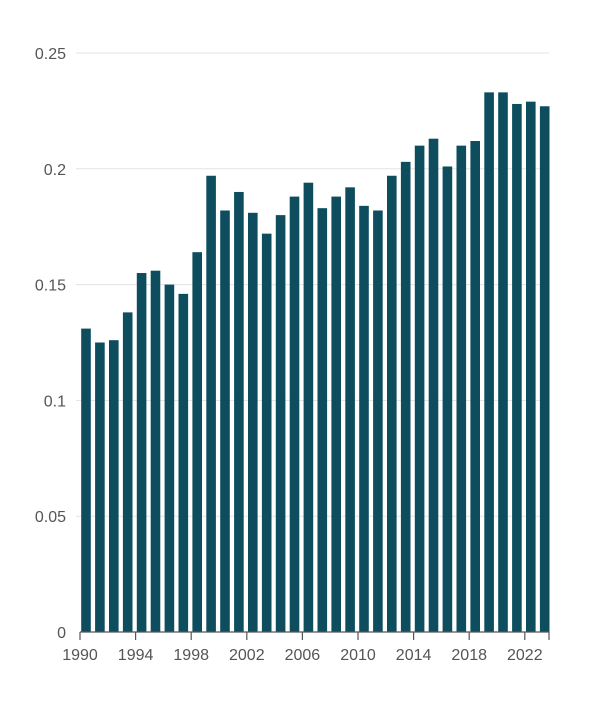 Image resolution: width=600 pixels, height=723 pixels. What do you see at coordinates (253, 422) in the screenshot?
I see `bar-2002` at bounding box center [253, 422].